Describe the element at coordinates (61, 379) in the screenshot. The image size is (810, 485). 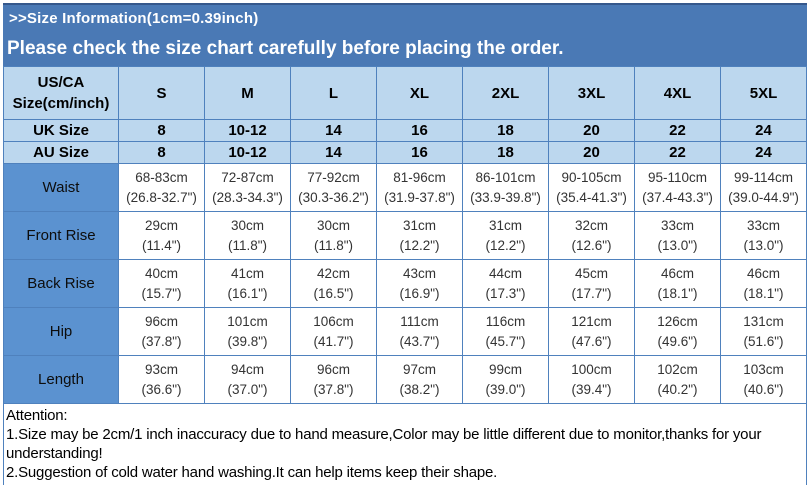
I see `measurement-label-cell: Length` at that location.